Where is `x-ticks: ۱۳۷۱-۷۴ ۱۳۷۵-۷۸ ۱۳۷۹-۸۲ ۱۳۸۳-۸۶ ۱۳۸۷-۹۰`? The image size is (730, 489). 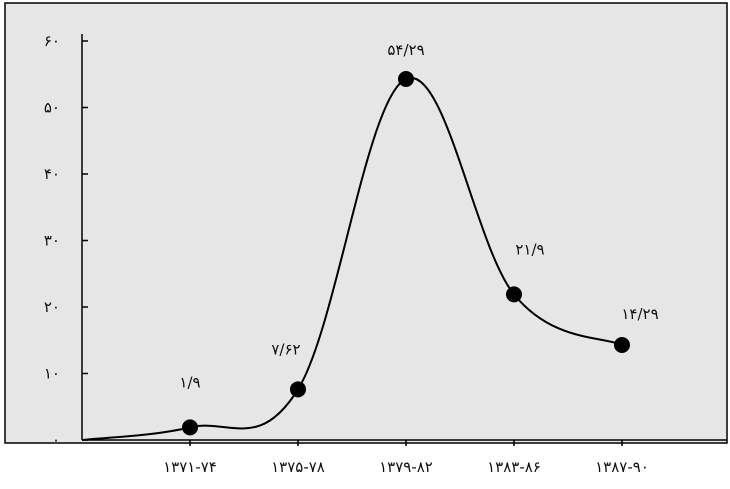
x-ticks: ۱۳۷۱-۷۴ ۱۳۷۵-۷۸ ۱۳۷۹-۸۲ ۱۳۸۳-۸۶ ۱۳۸۷-۹۰ is located at coordinates (406, 458).